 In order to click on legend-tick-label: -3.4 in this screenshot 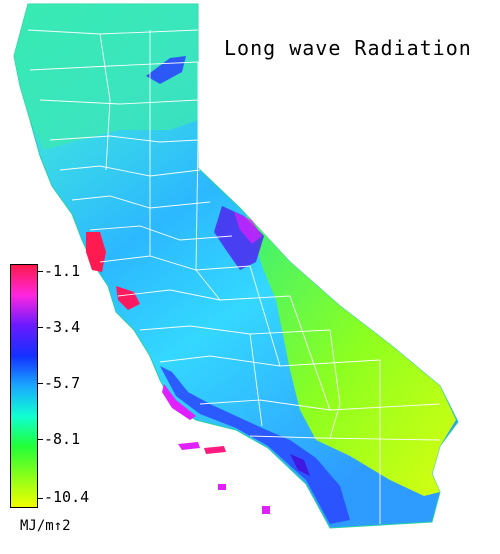, I will do `click(62, 327)`.